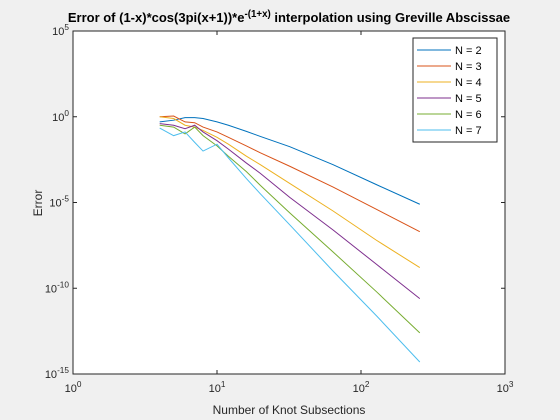 The image size is (560, 420). Describe the element at coordinates (468, 83) in the screenshot. I see `legend-label: N = 4` at that location.